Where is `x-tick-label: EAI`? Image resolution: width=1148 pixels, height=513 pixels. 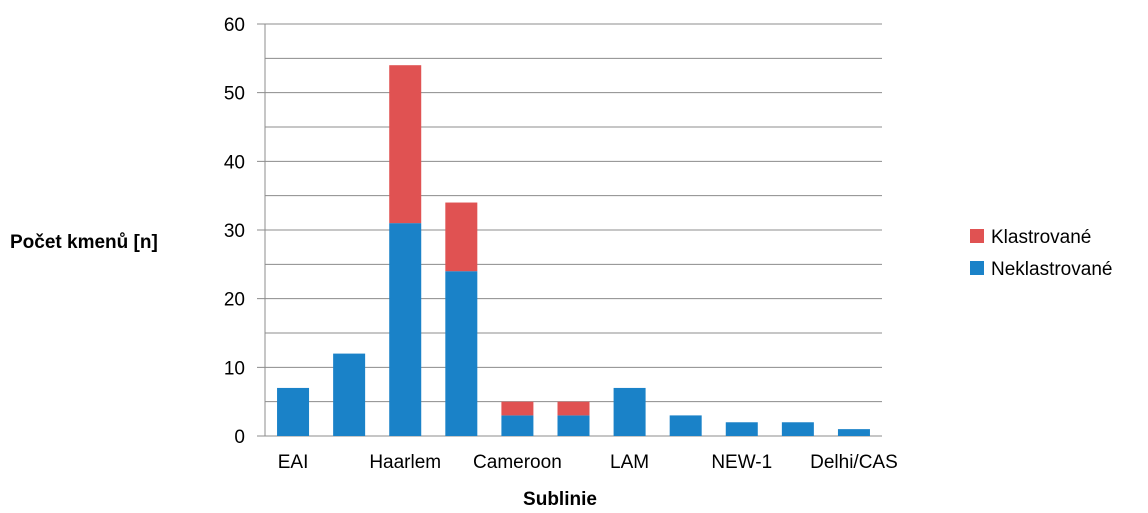 x-tick-label: EAI is located at coordinates (293, 462).